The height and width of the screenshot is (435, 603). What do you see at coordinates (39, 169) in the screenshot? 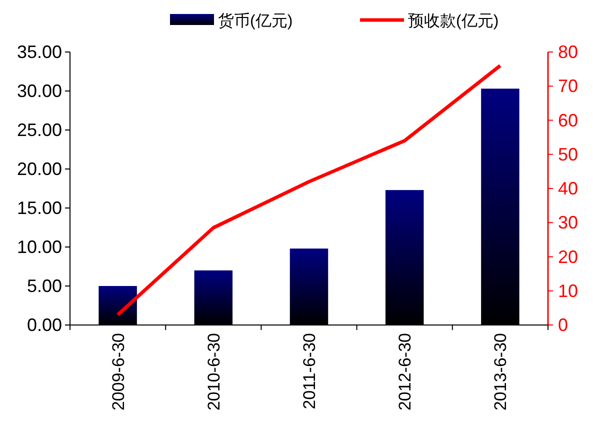
I see `y-tick-label: 20.00` at bounding box center [39, 169].